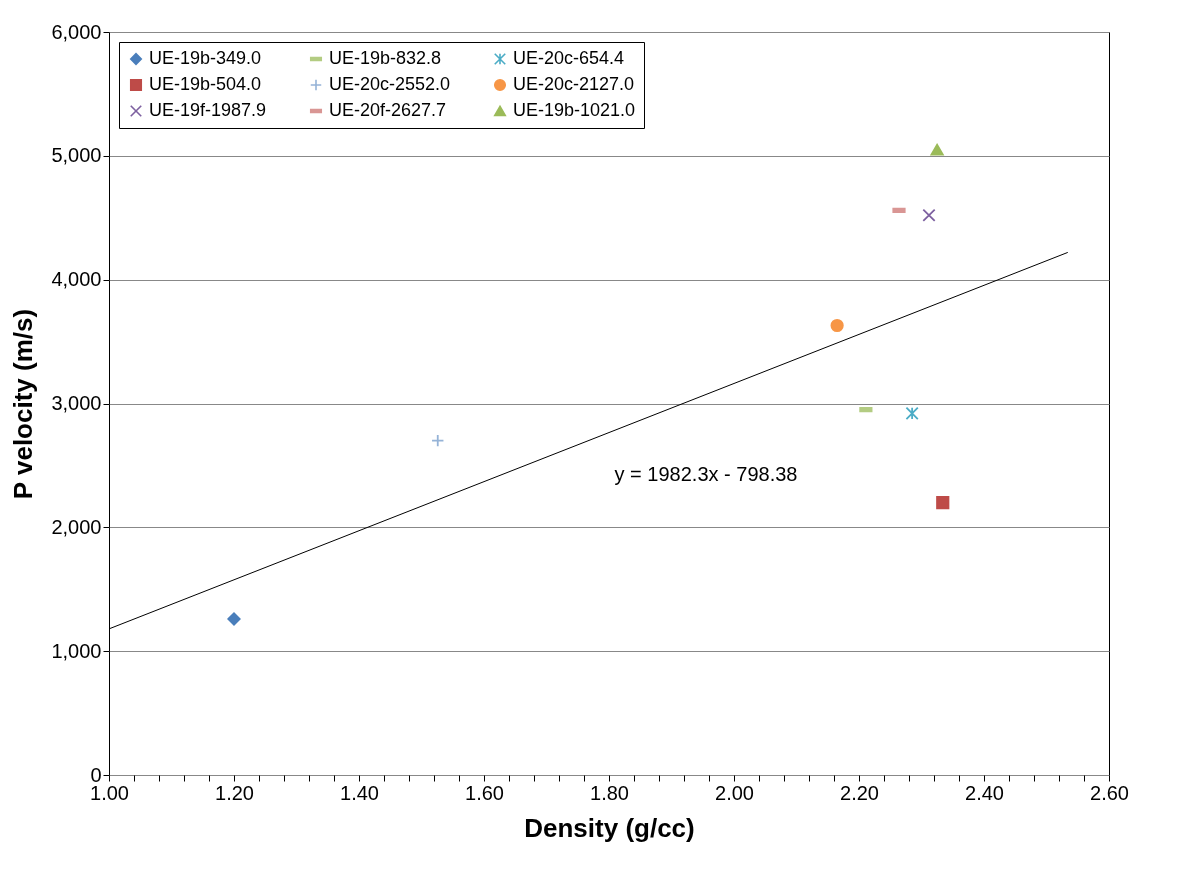  I want to click on y-tick-label: 5,000, so click(76, 155).